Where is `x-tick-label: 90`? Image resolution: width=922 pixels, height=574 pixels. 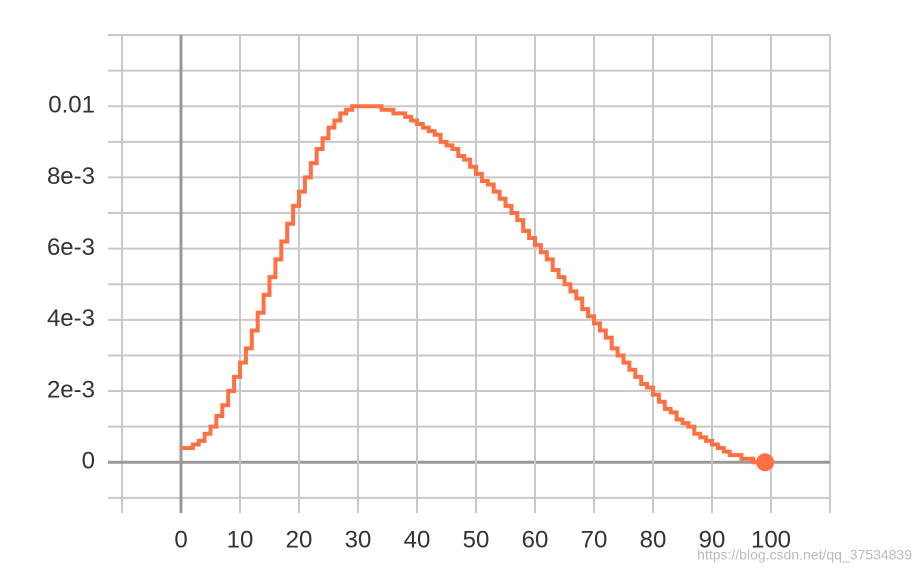 x-tick-label: 90 is located at coordinates (712, 539).